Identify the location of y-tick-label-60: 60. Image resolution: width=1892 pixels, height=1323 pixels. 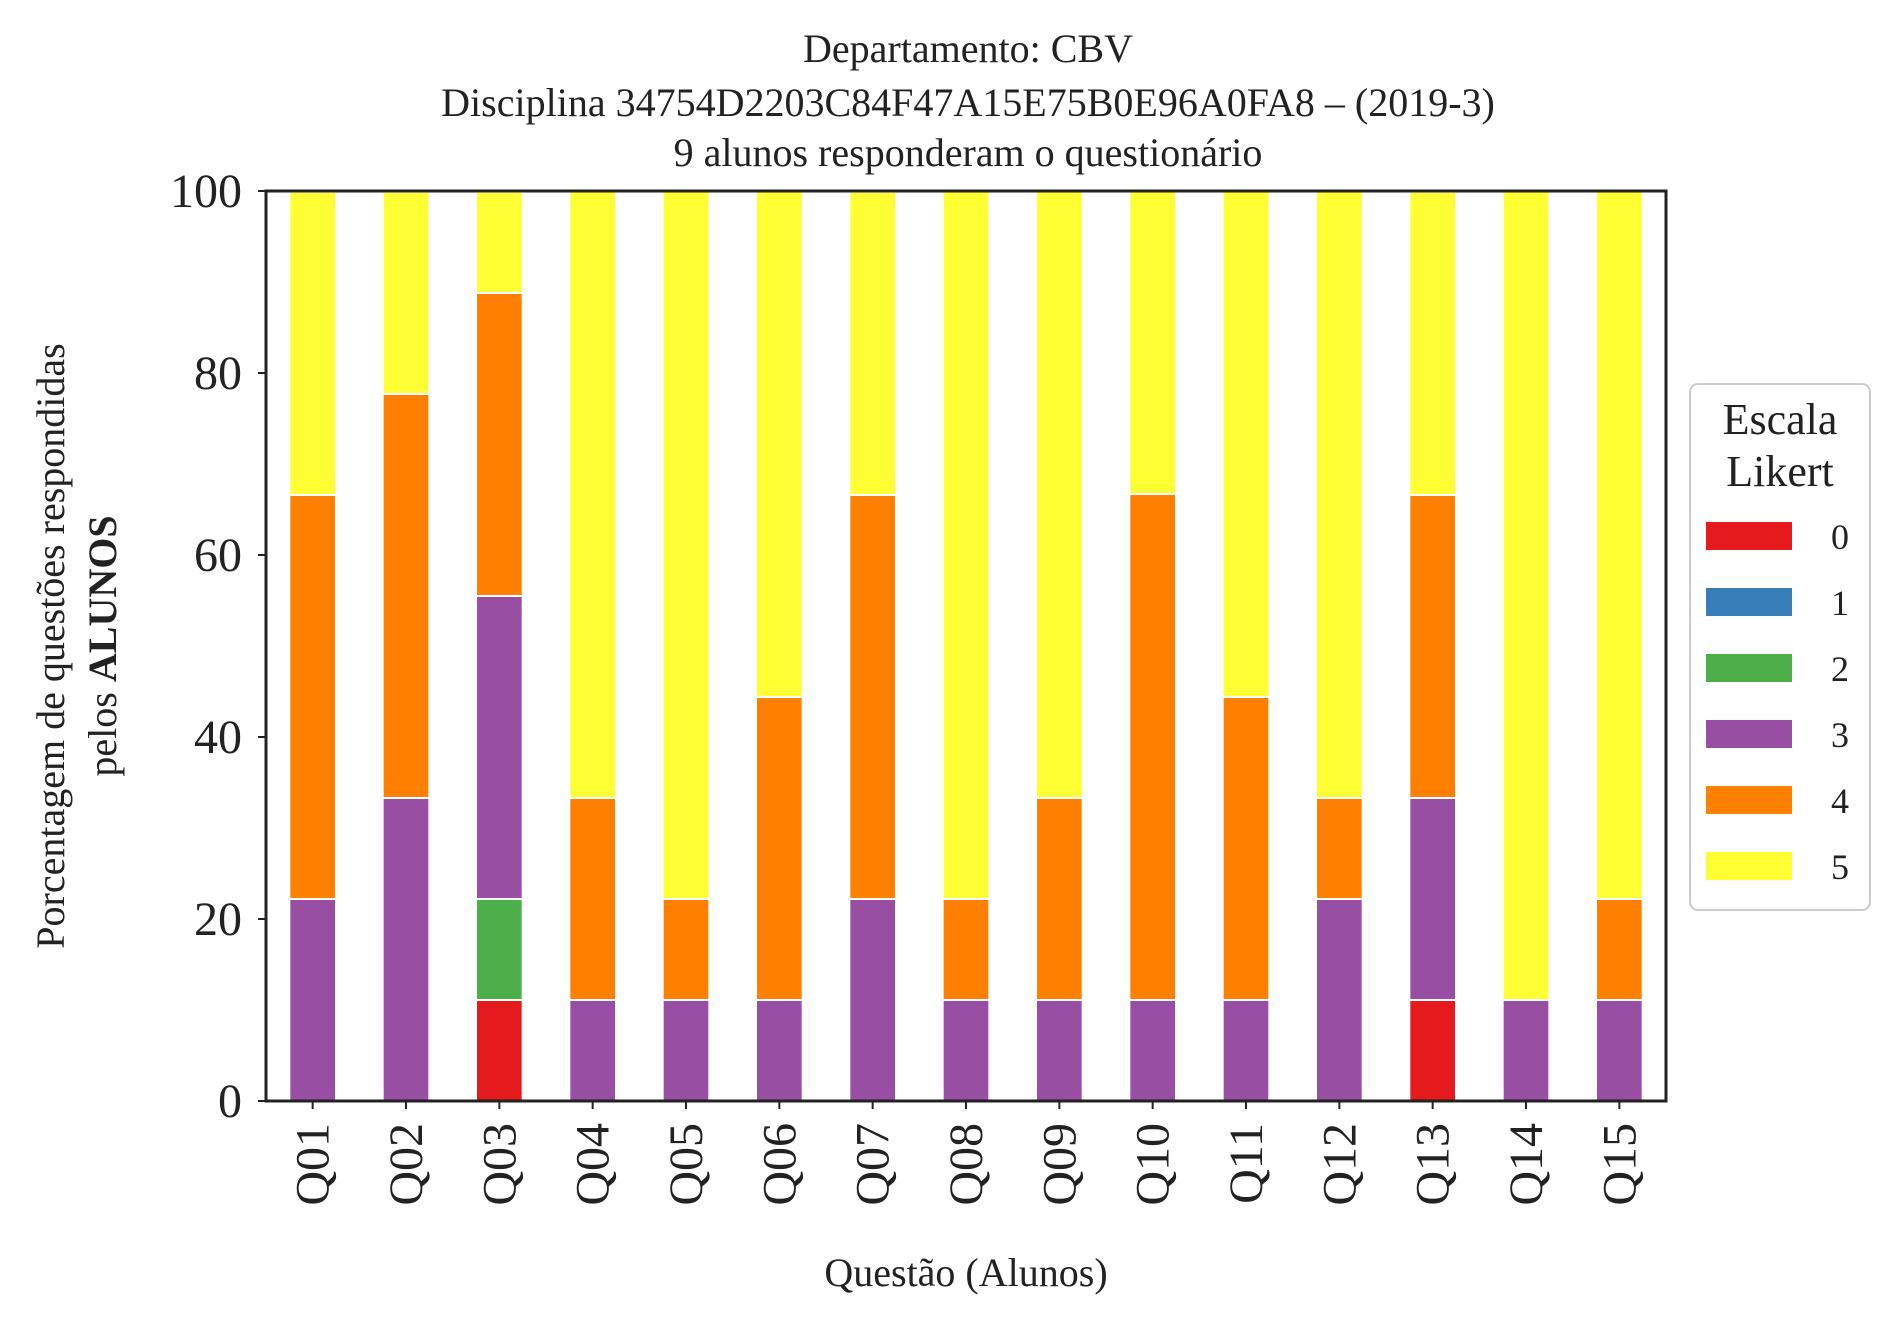
(218, 555).